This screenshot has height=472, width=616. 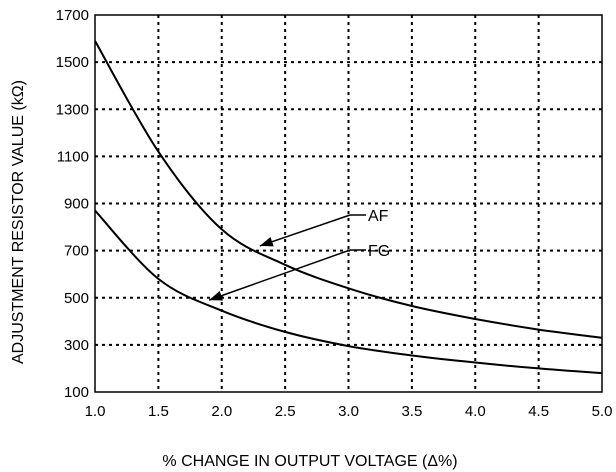 What do you see at coordinates (475, 411) in the screenshot?
I see `x-tick-label: 4.0` at bounding box center [475, 411].